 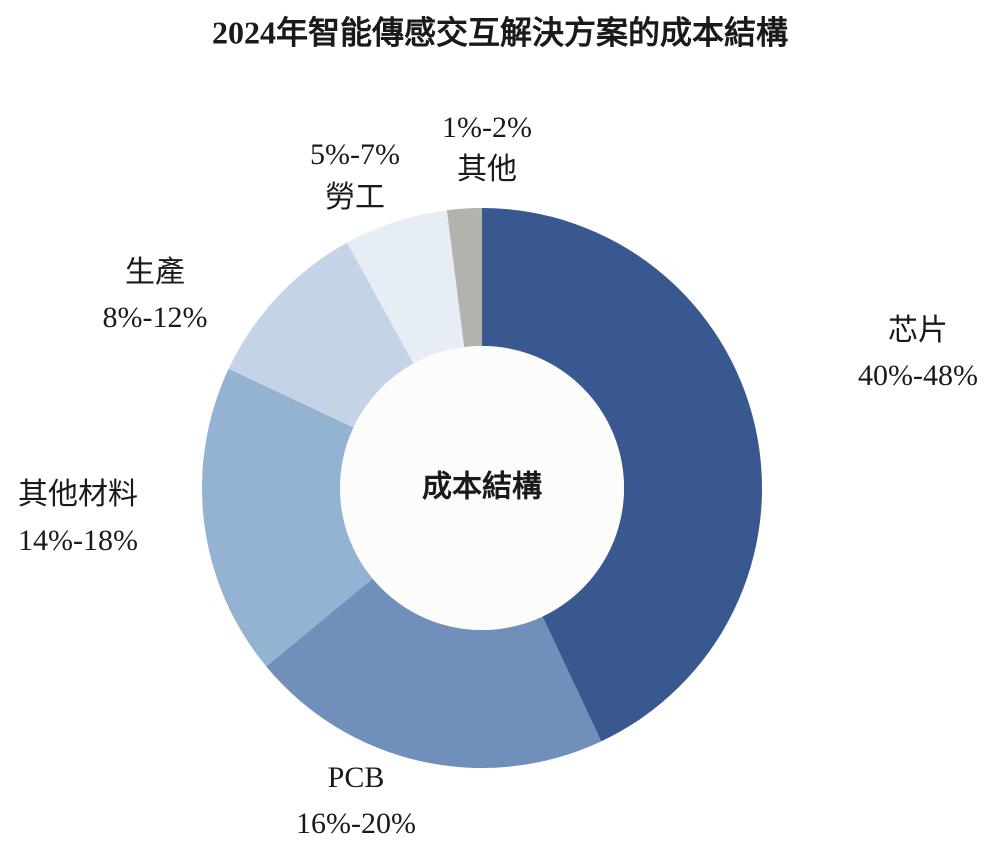 I want to click on slice-value-label: 8%-12%, so click(x=155, y=317).